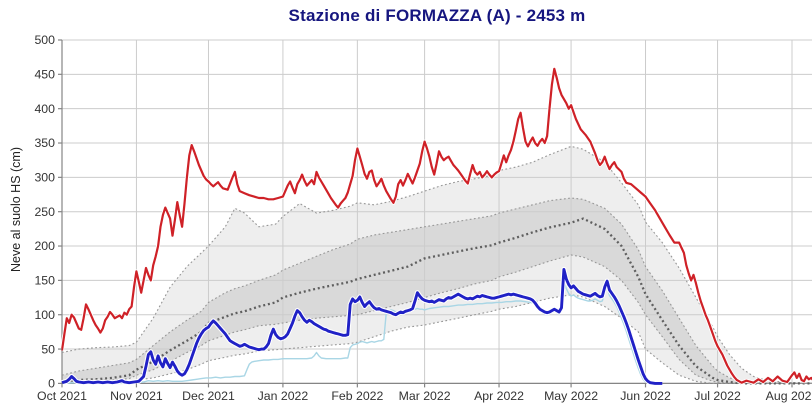  I want to click on x-tick-label: Jul 2022, so click(717, 396).